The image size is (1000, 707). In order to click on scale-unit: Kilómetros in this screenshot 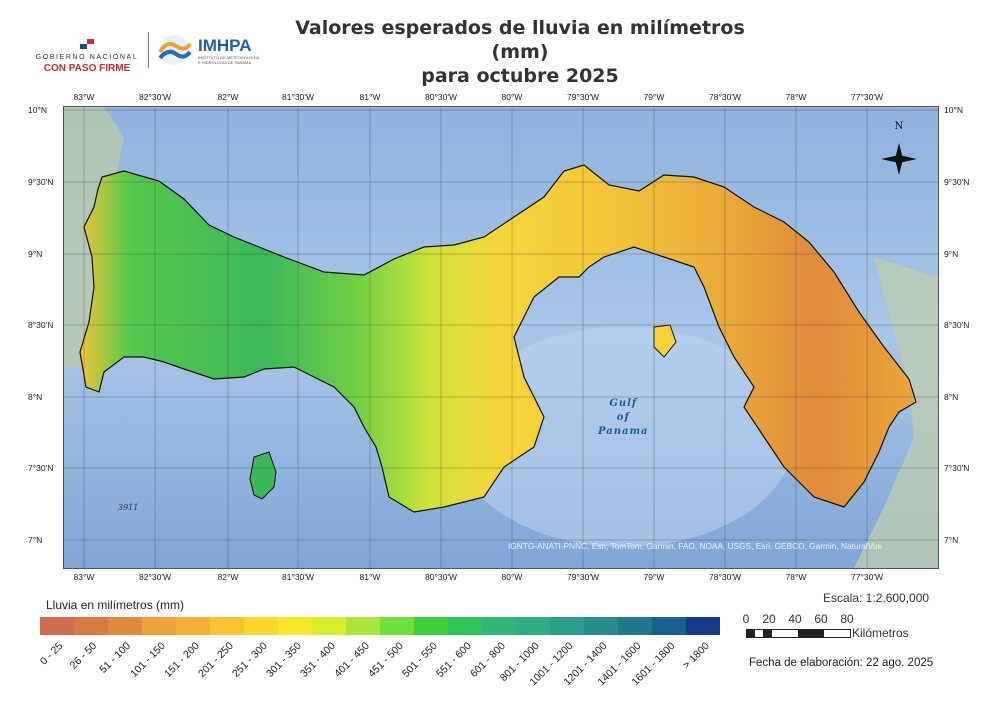, I will do `click(880, 633)`.